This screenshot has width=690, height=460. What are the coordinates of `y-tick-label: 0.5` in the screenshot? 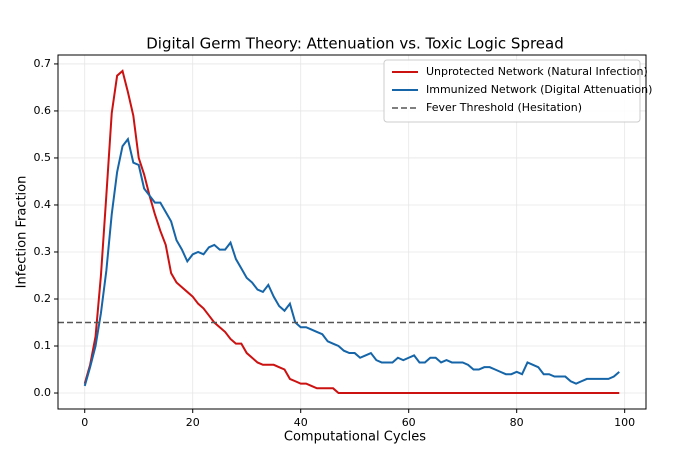 It's located at (43, 157).